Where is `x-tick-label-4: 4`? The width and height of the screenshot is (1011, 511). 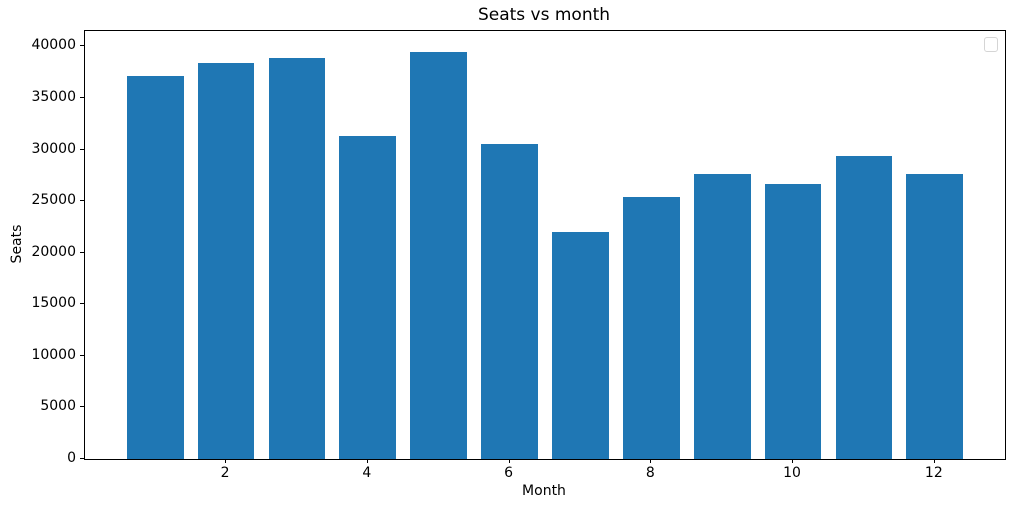
x-tick-label-4: 4 is located at coordinates (367, 473).